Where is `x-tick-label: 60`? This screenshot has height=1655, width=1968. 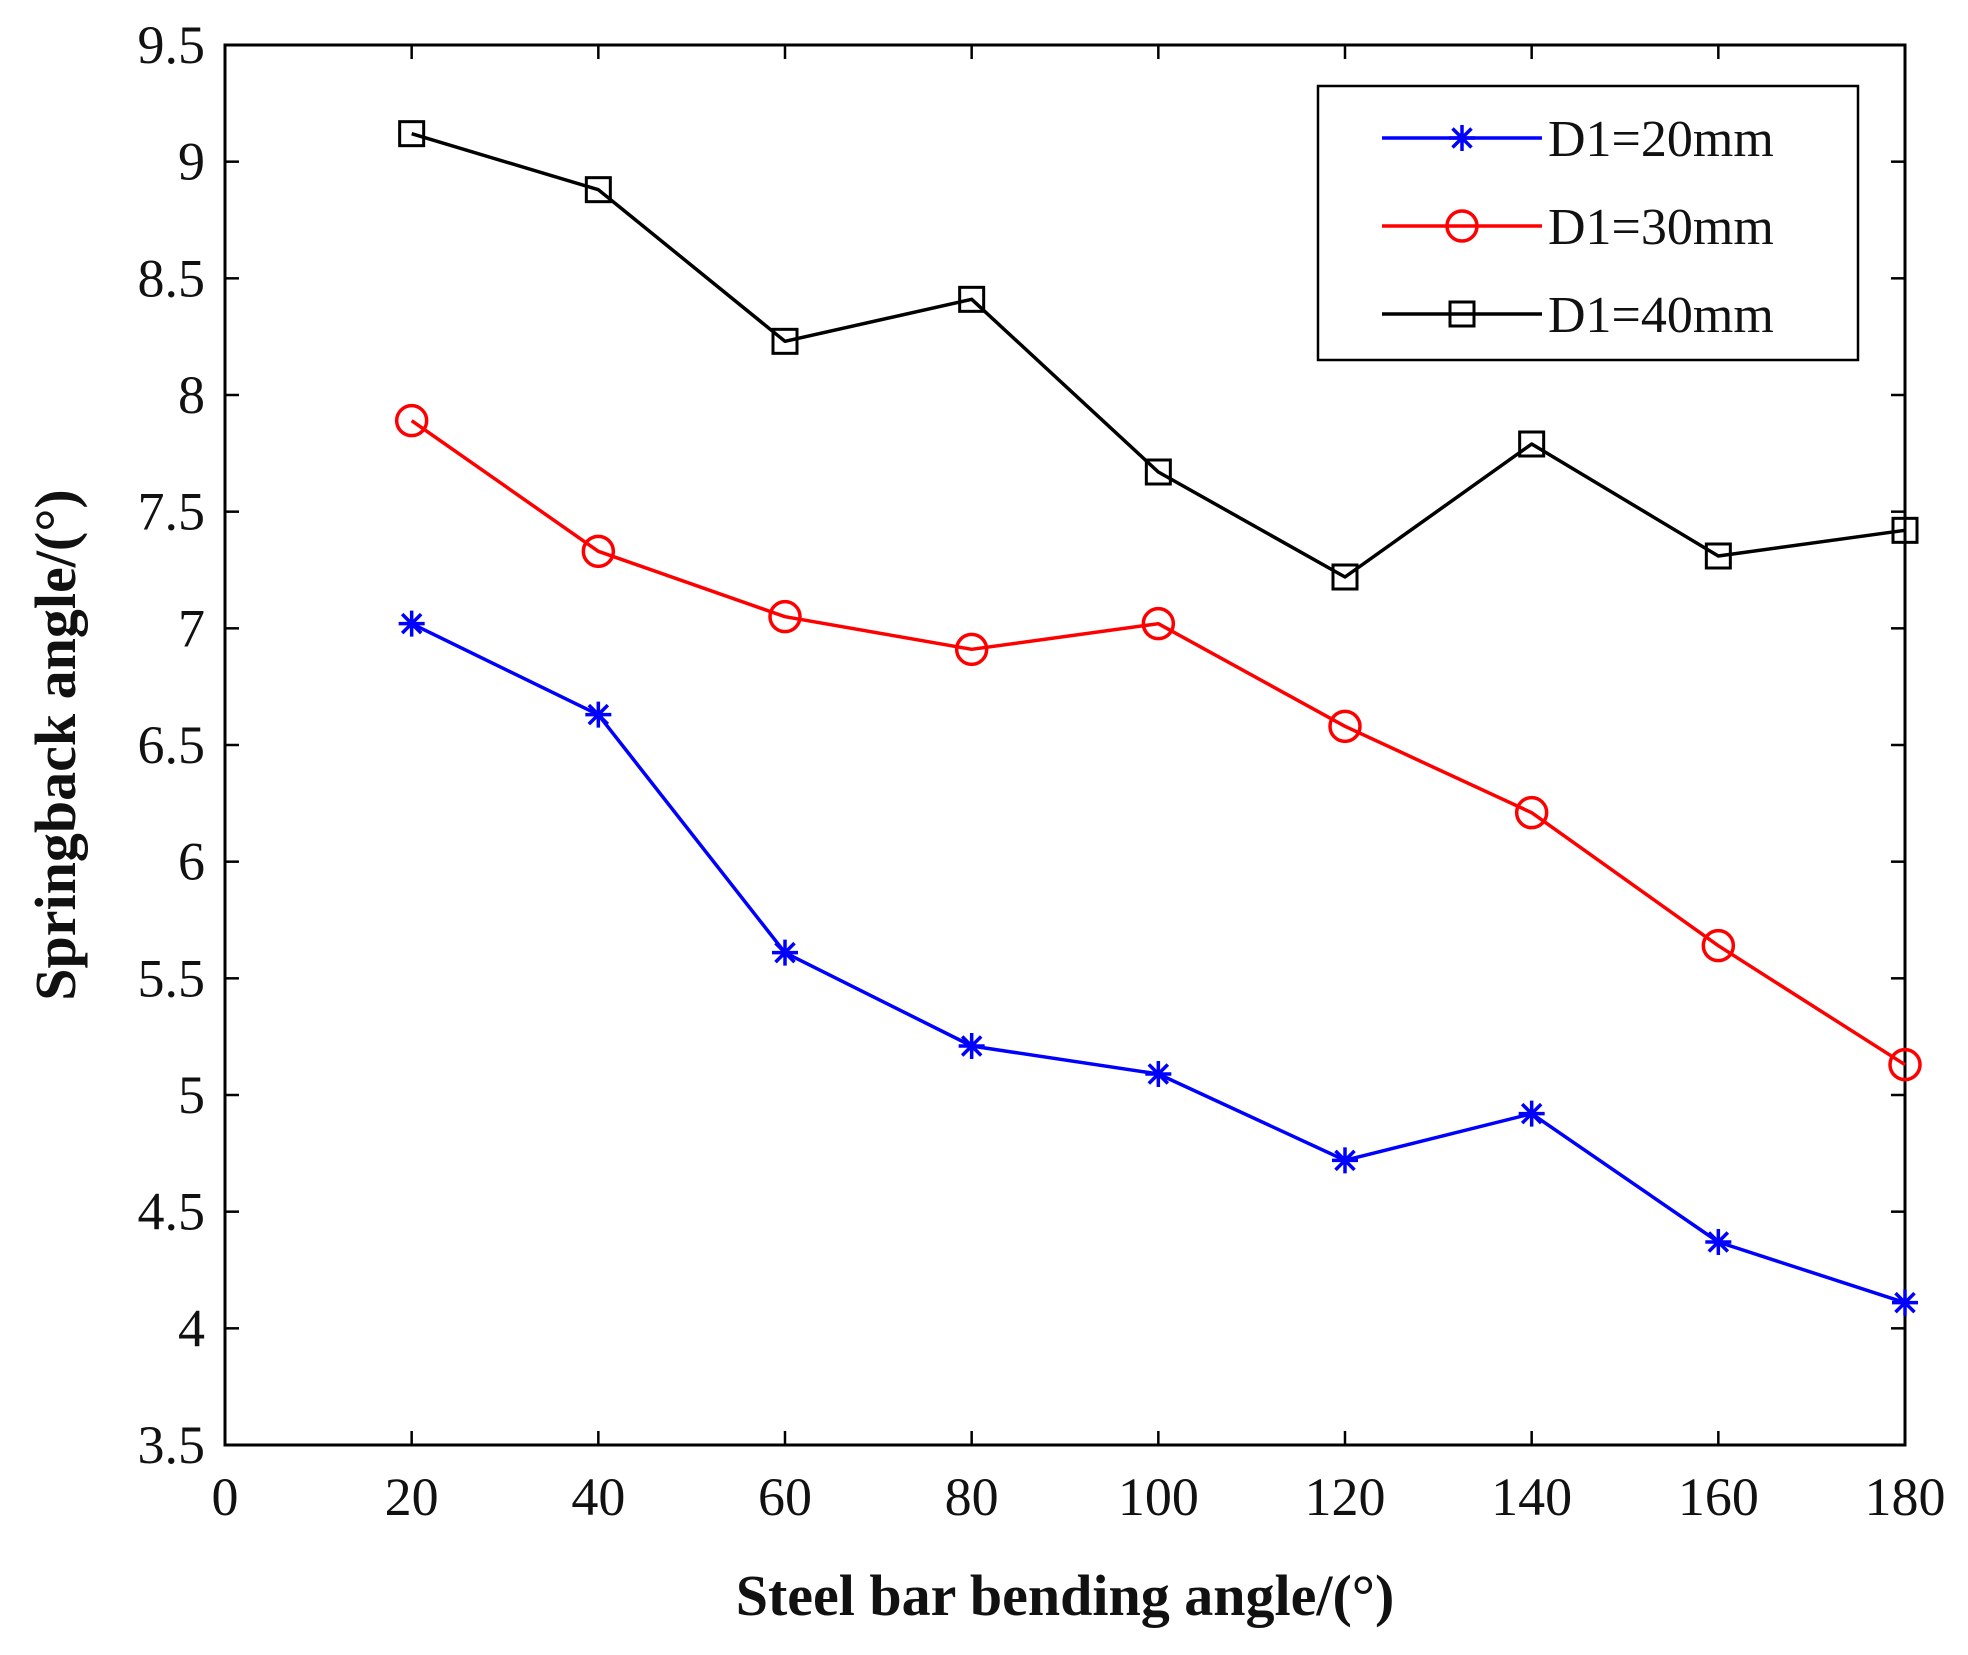
x-tick-label: 60 is located at coordinates (785, 1497).